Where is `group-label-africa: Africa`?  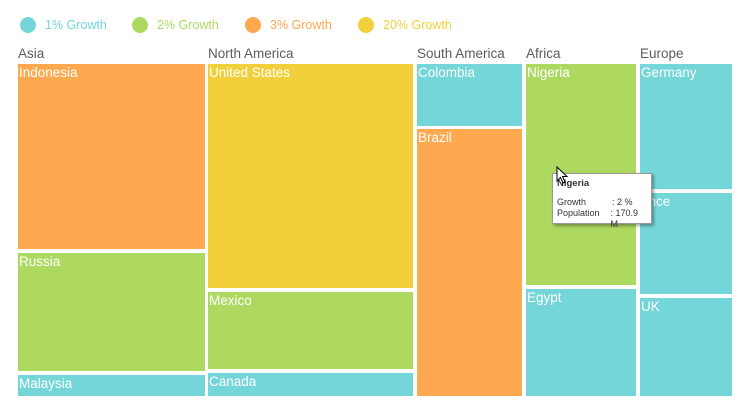 group-label-africa: Africa is located at coordinates (543, 53).